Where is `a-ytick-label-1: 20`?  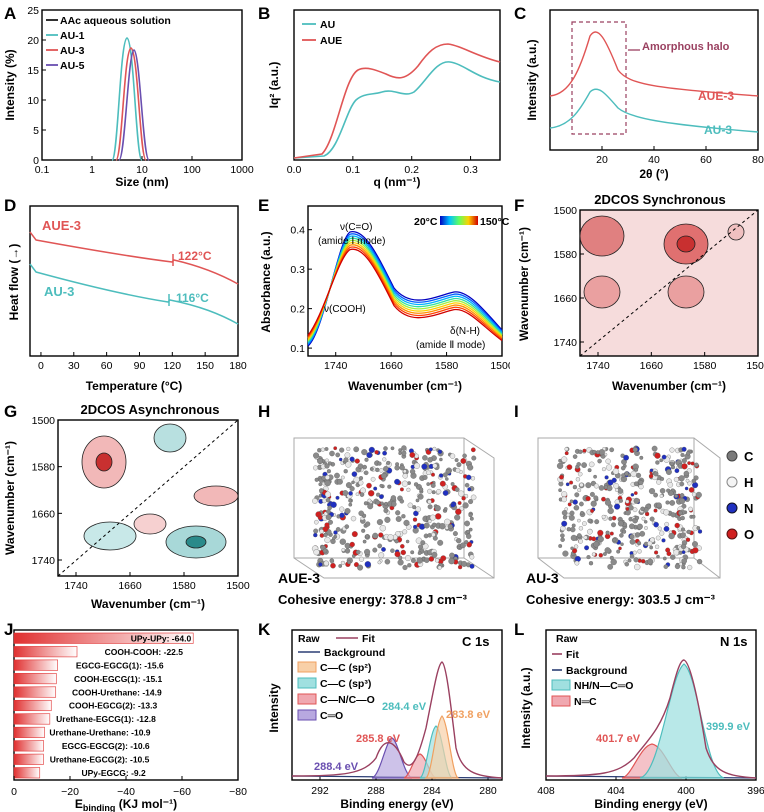 a-ytick-label-1: 20 is located at coordinates (33, 41).